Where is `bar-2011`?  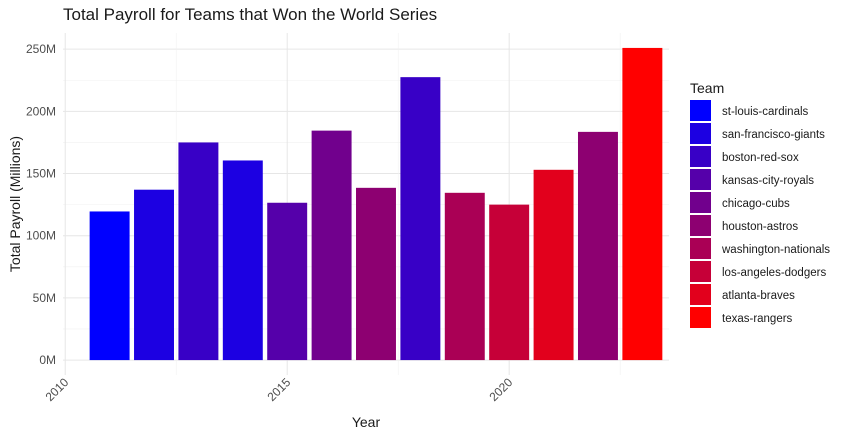
bar-2011 is located at coordinates (109, 286).